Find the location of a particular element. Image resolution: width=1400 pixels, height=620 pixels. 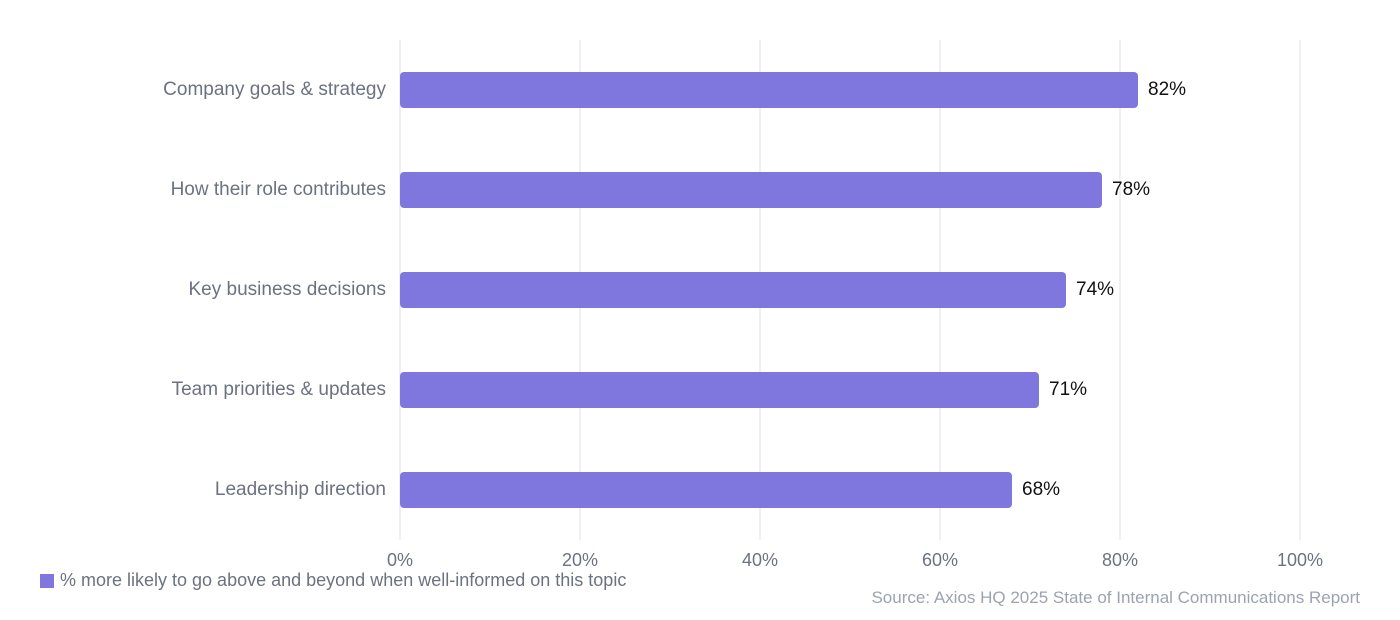

bar-value-label: 74% is located at coordinates (1095, 289).